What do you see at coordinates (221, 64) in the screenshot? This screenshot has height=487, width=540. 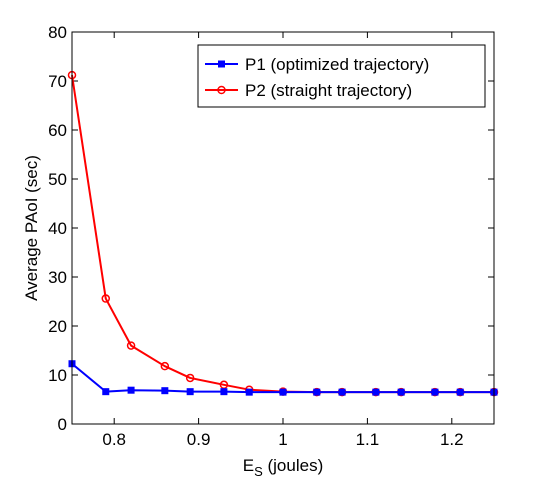 I see `legend-marker-p1` at bounding box center [221, 64].